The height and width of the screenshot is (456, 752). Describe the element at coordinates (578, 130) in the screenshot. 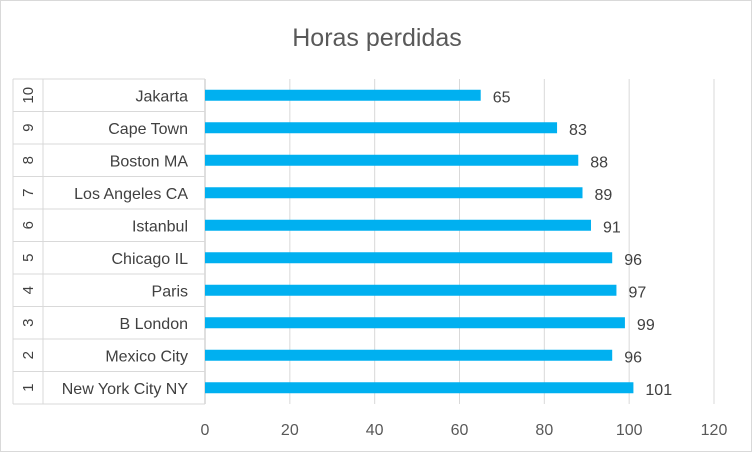

I see `data-label: 83` at that location.